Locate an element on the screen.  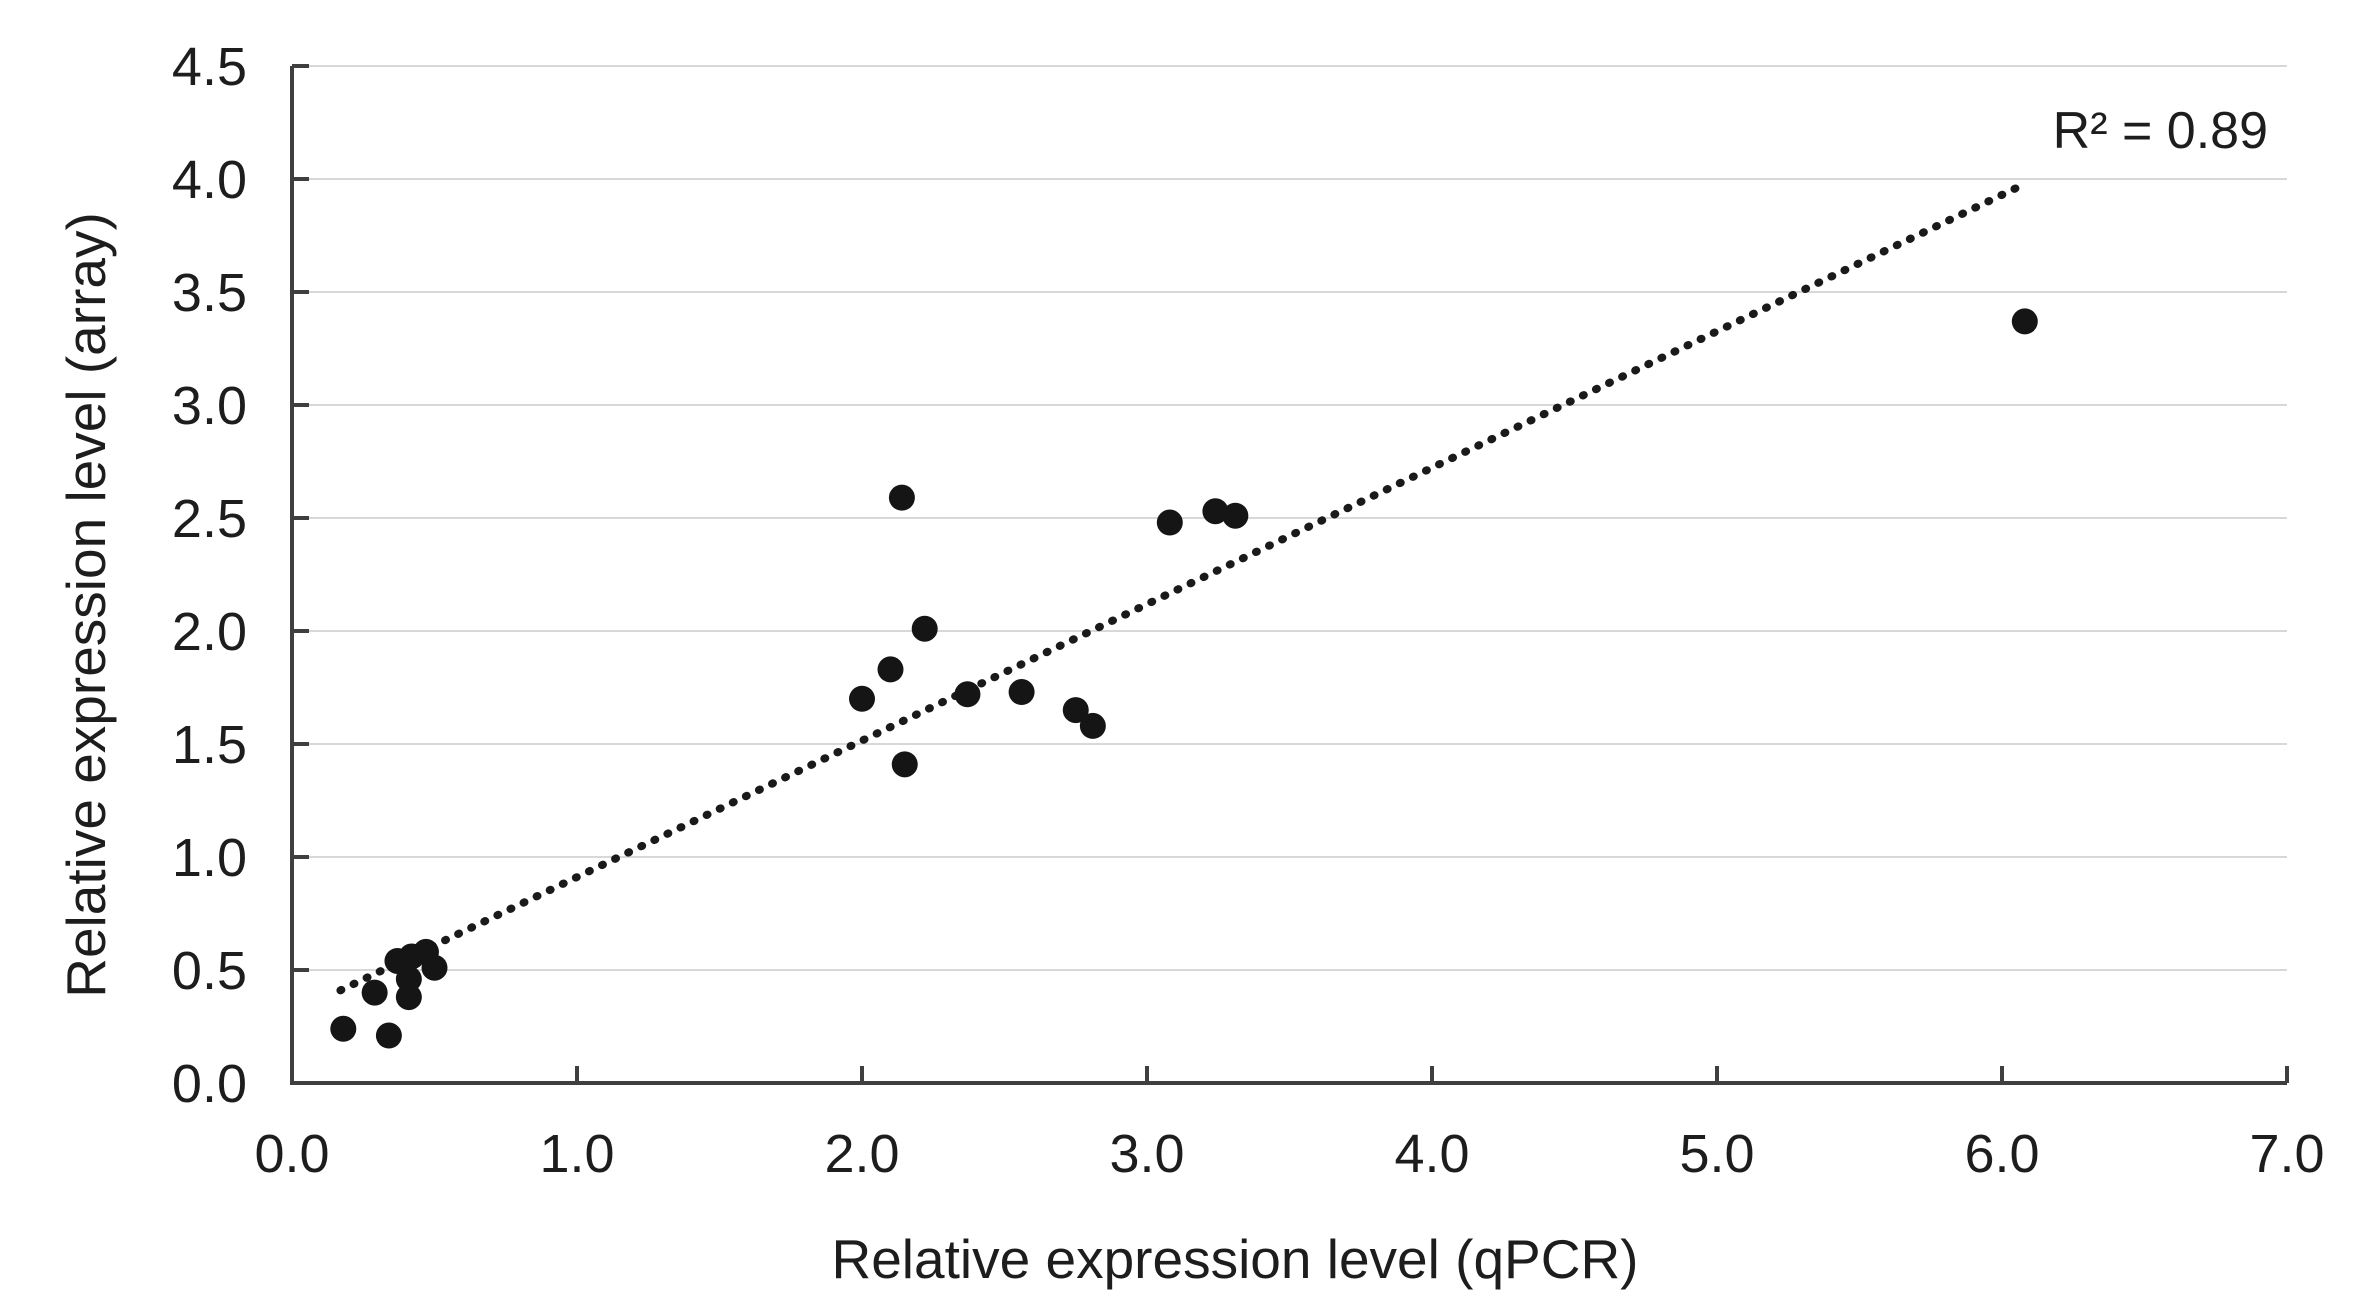
x-tick-label: 4.0 is located at coordinates (1431, 1154).